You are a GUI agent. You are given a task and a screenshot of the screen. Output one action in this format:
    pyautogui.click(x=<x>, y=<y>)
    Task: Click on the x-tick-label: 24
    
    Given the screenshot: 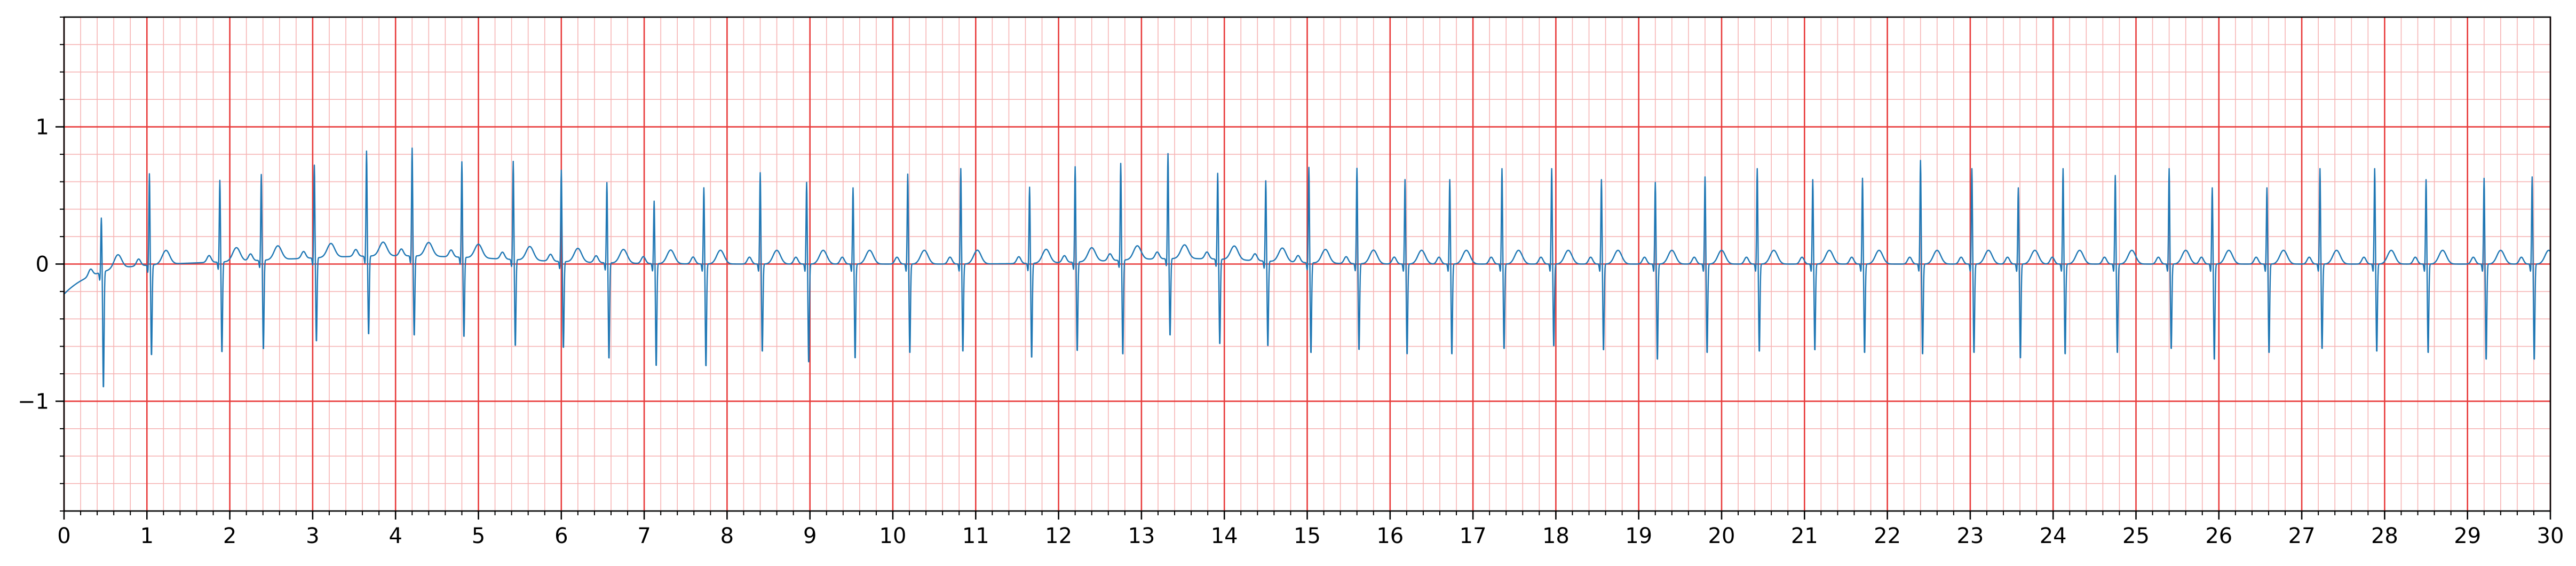 What is the action you would take?
    pyautogui.click(x=2053, y=536)
    